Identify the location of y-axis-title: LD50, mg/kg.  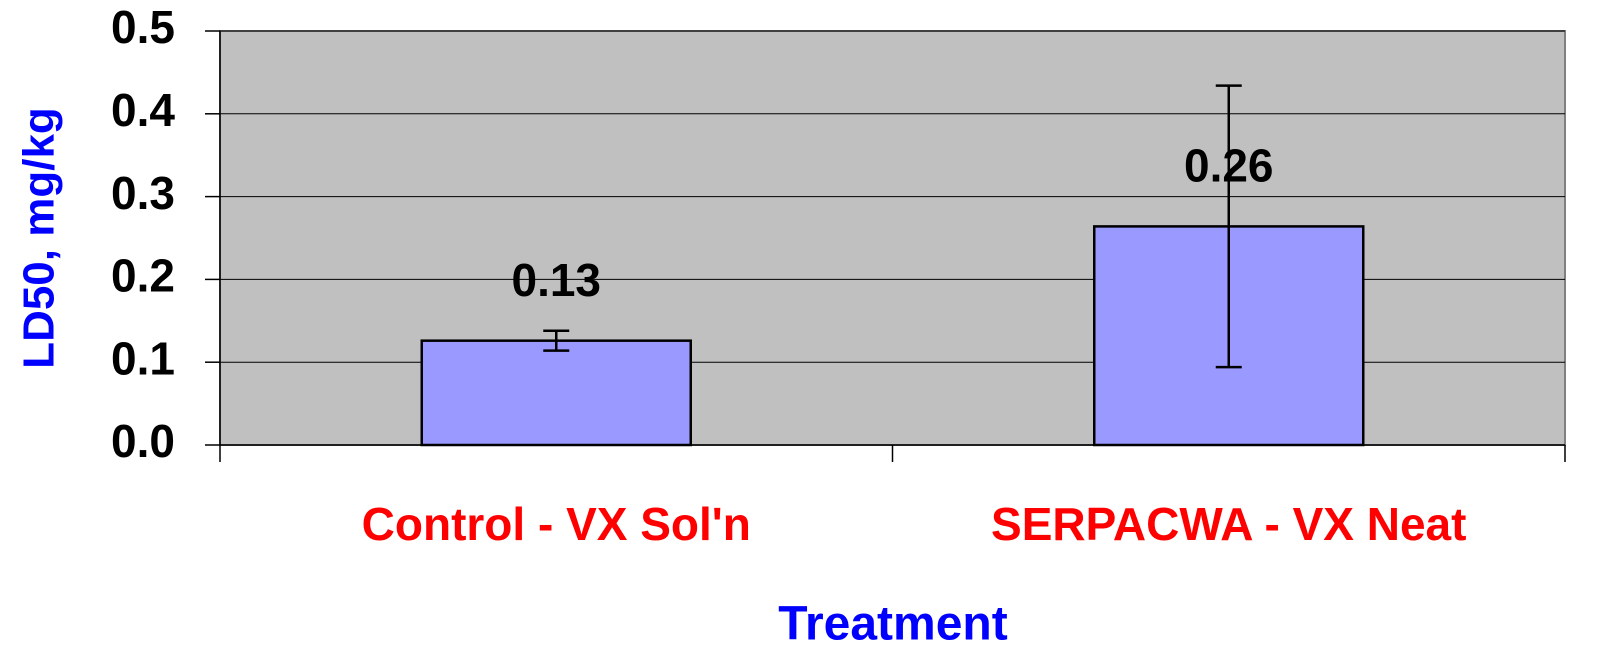
(39, 238).